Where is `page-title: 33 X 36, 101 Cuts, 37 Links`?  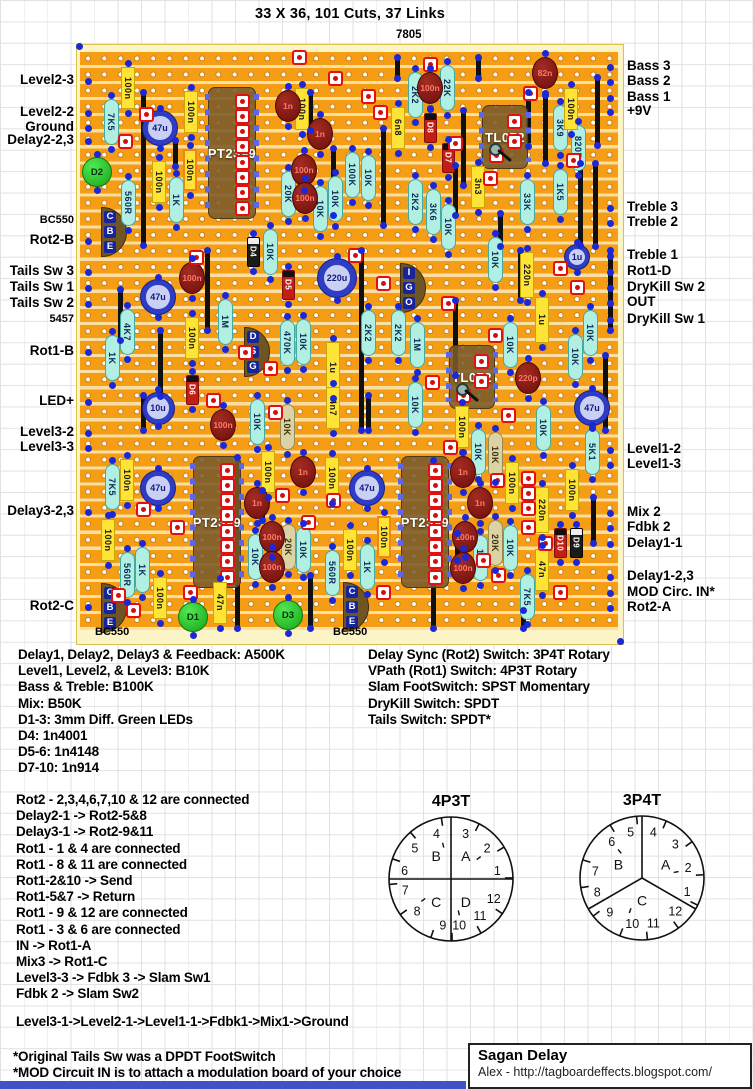 page-title: 33 X 36, 101 Cuts, 37 Links is located at coordinates (350, 14).